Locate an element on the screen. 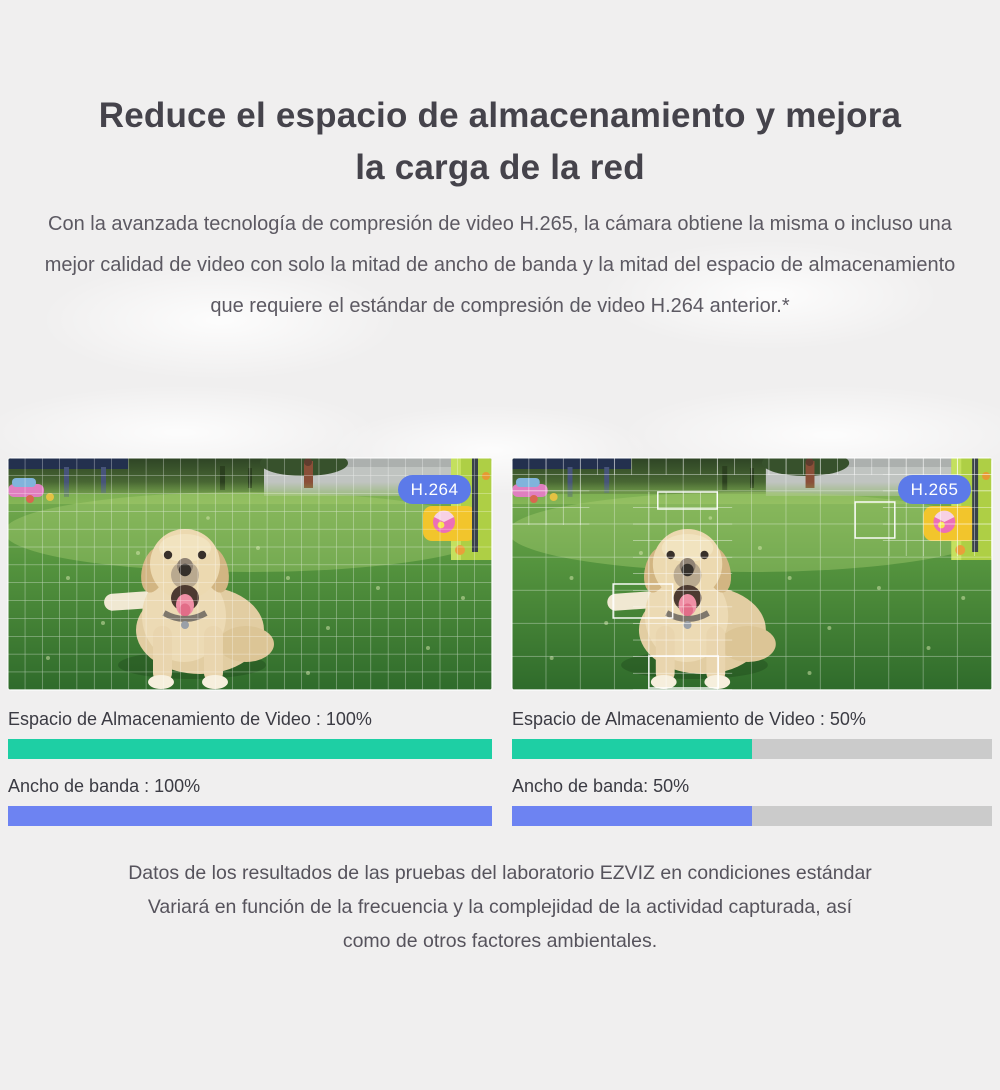 Image resolution: width=1000 pixels, height=1090 pixels. bandwidth-bar-track-h265 is located at coordinates (752, 816).